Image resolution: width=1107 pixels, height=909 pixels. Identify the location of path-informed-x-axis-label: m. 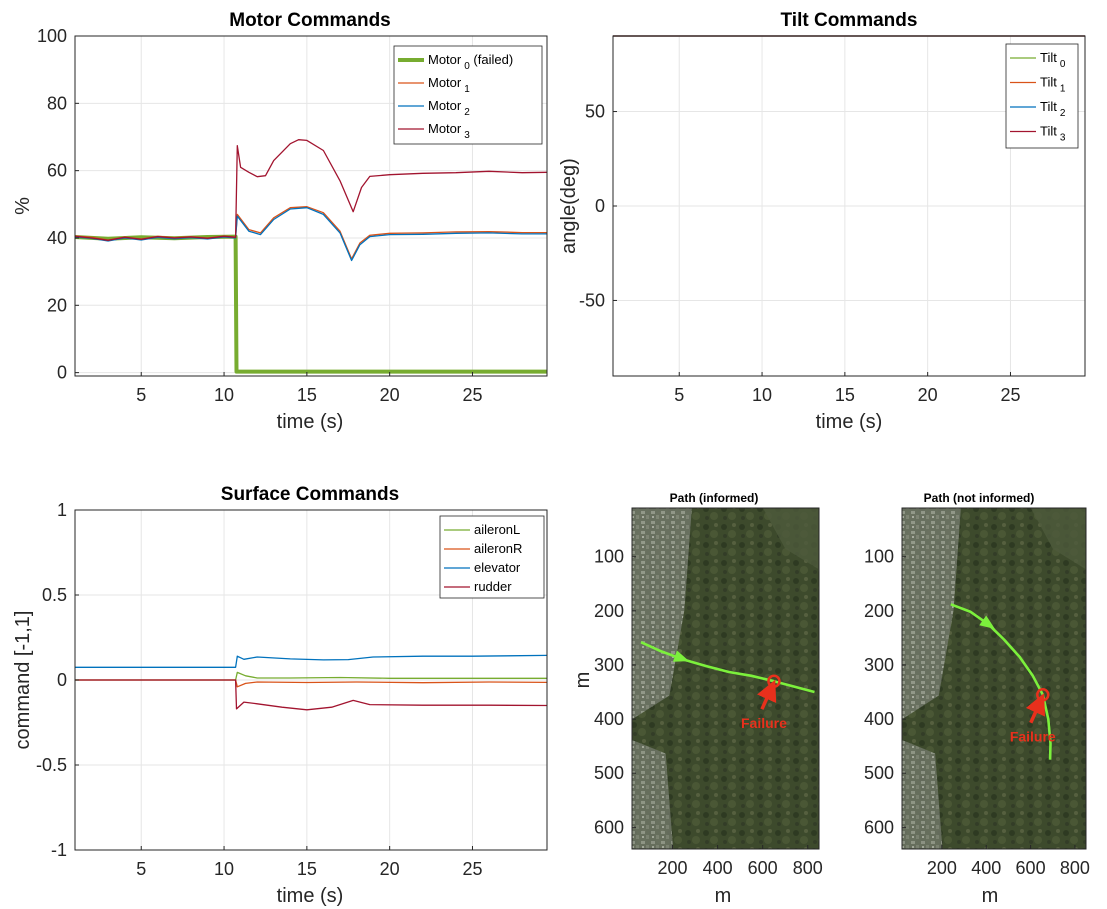
(723, 896).